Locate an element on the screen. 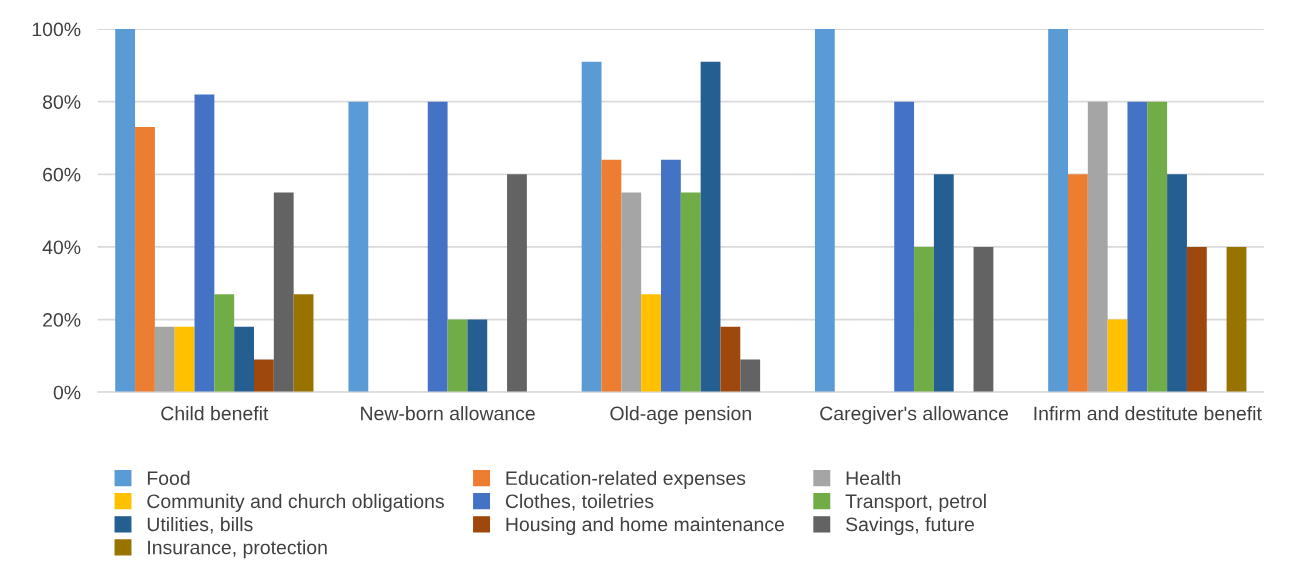  y-tick-label: 80% is located at coordinates (61, 102).